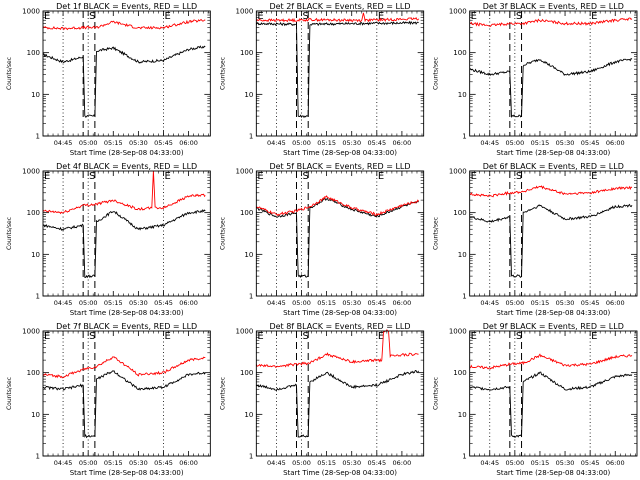 The image size is (640, 480). What do you see at coordinates (553, 326) in the screenshot?
I see `chart-title: Det 9f BLACK = Events, RED = LLD` at bounding box center [553, 326].